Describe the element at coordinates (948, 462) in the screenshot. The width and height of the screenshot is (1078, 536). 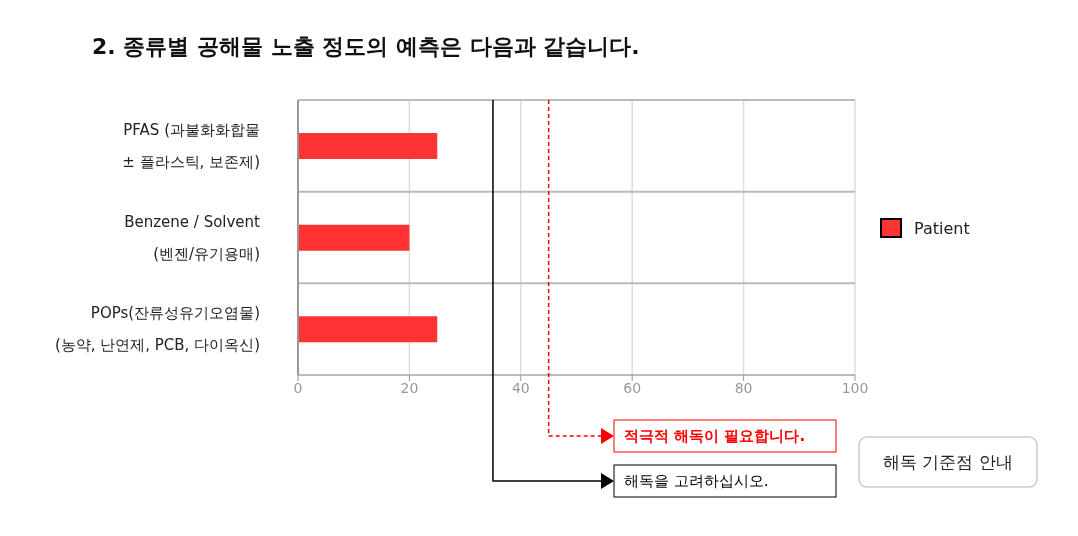
I see `text: 해독 기준점 안내` at that location.